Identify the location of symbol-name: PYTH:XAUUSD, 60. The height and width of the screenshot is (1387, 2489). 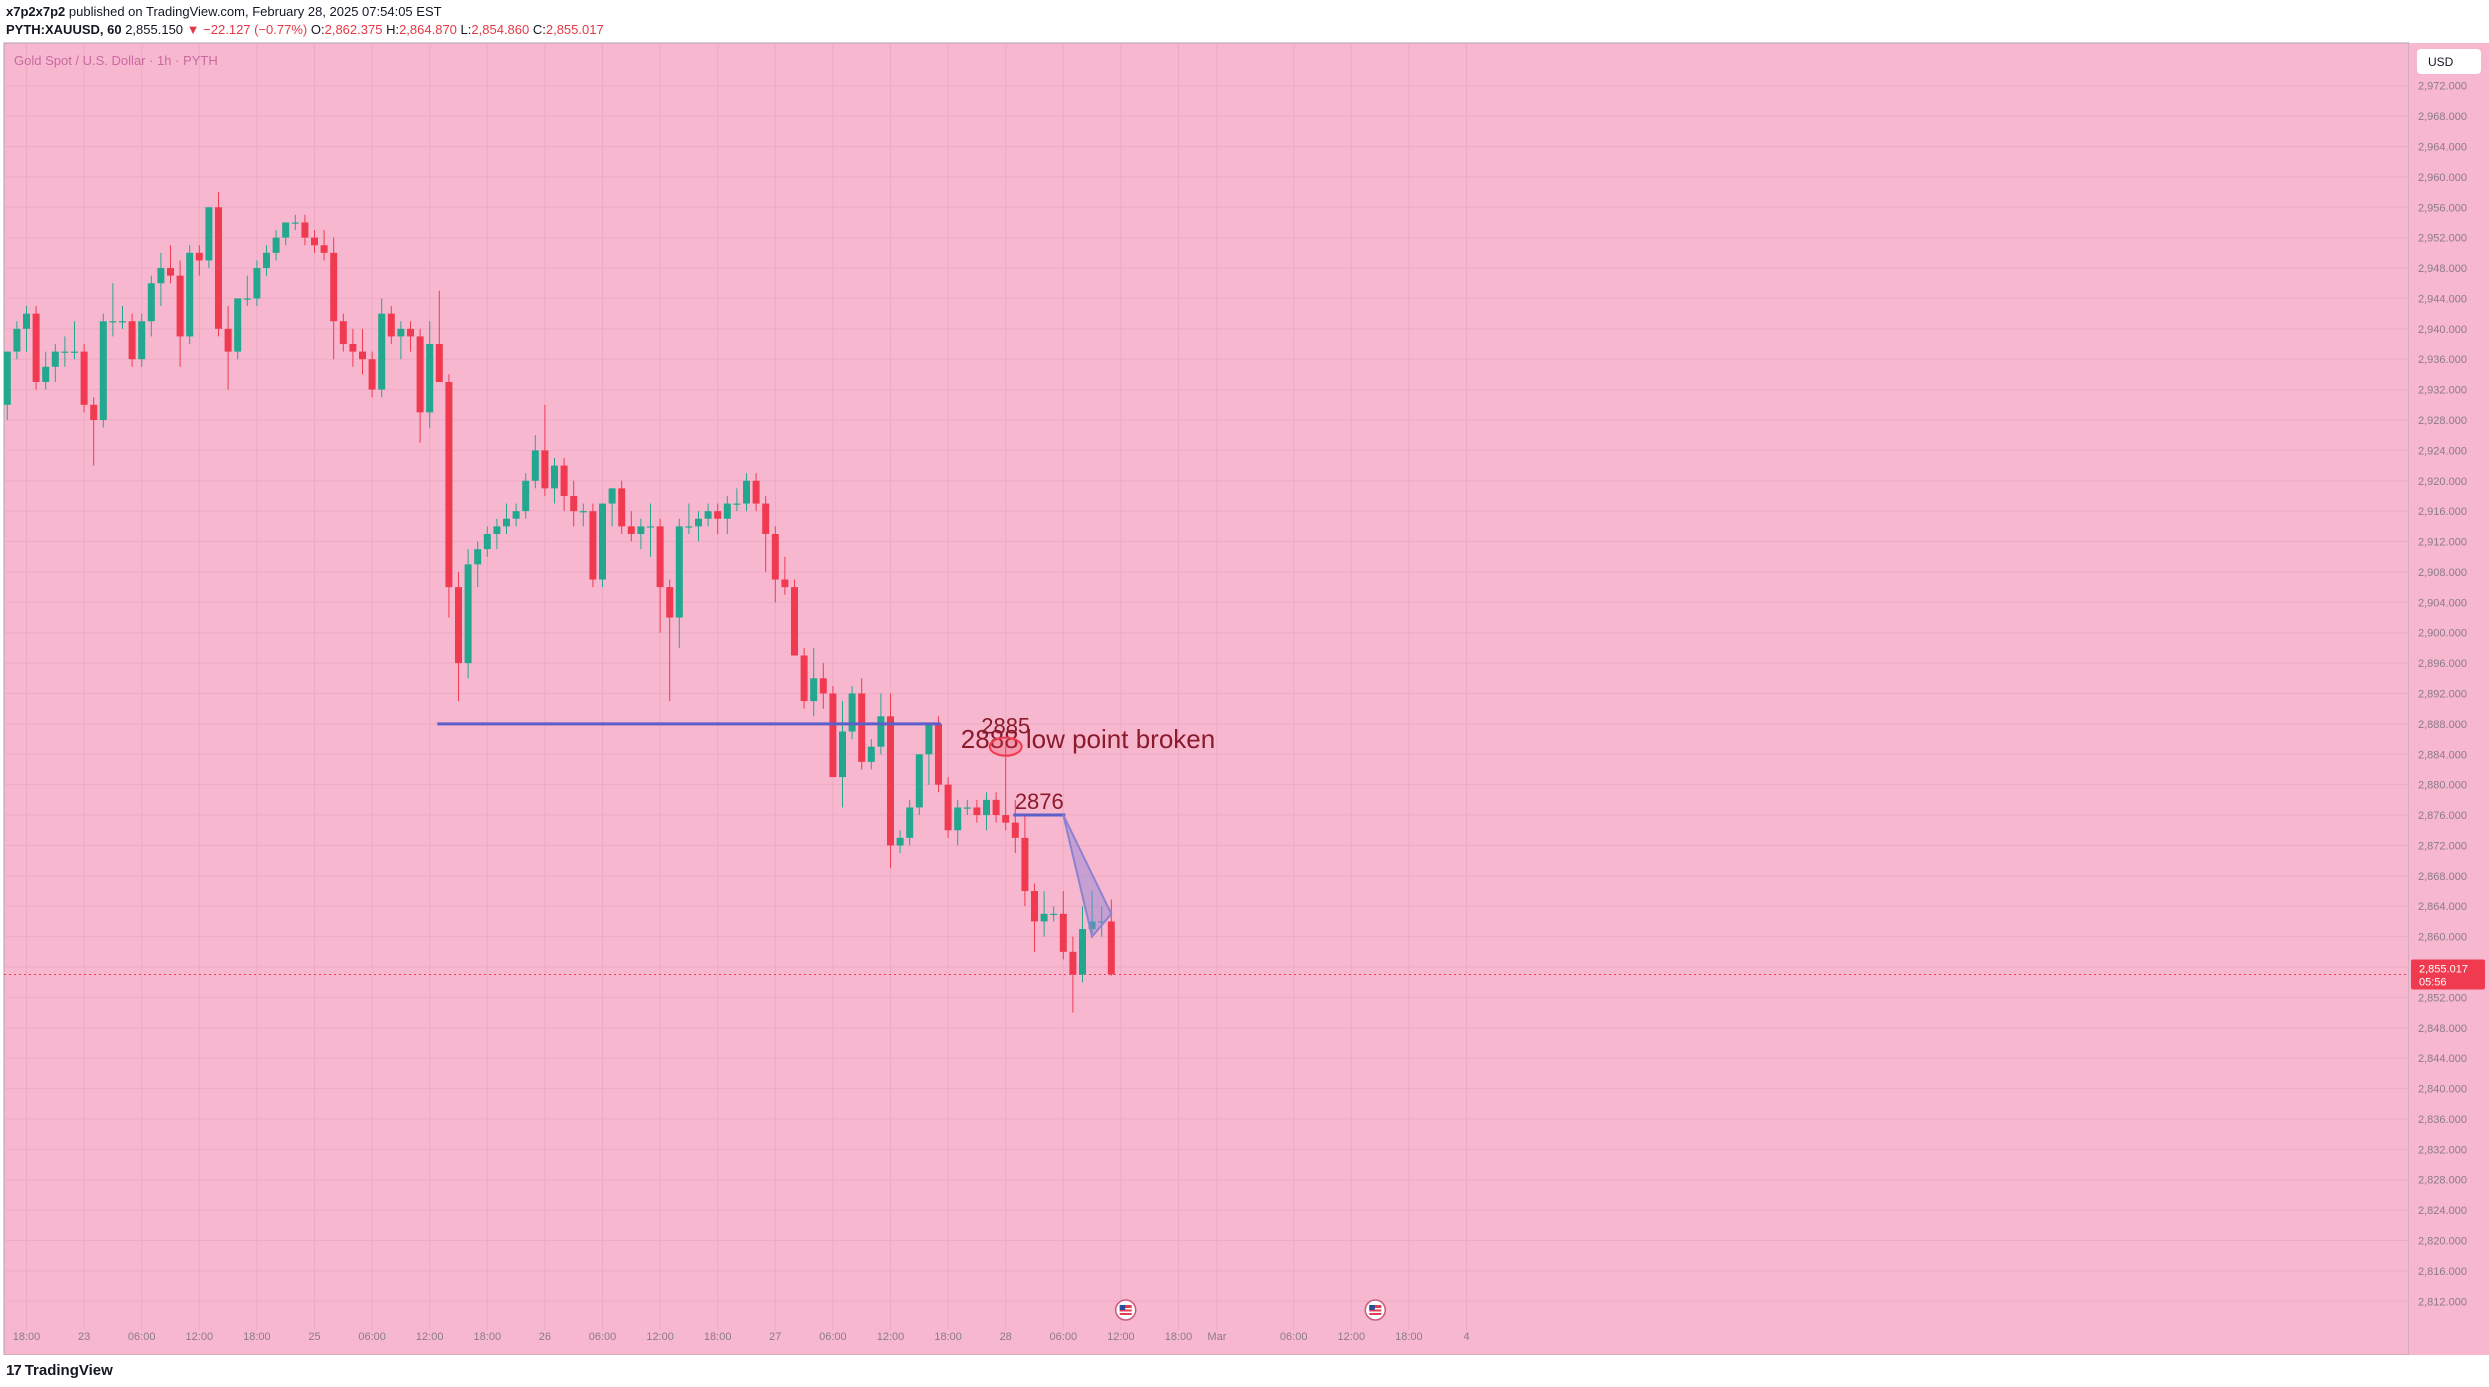
(64, 29).